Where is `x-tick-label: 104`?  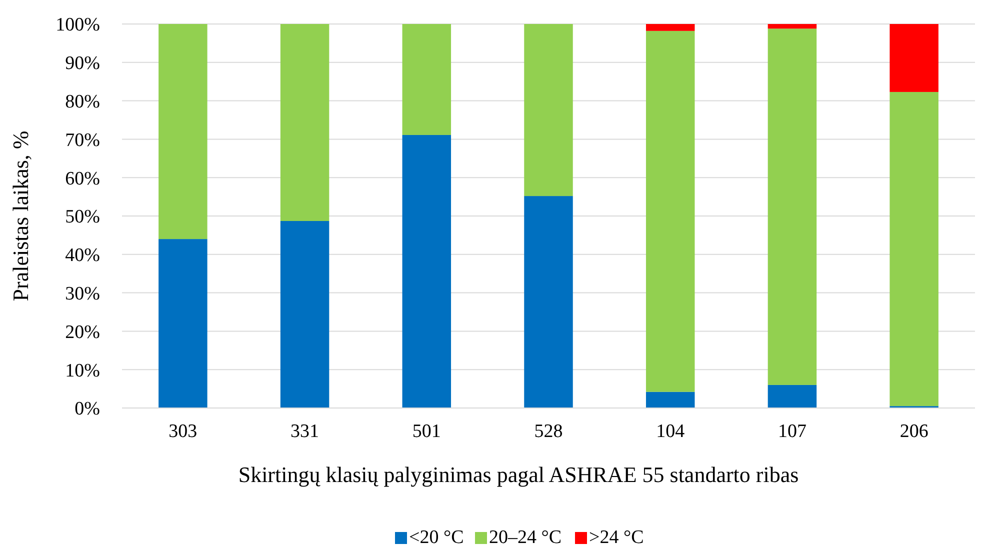 x-tick-label: 104 is located at coordinates (671, 431).